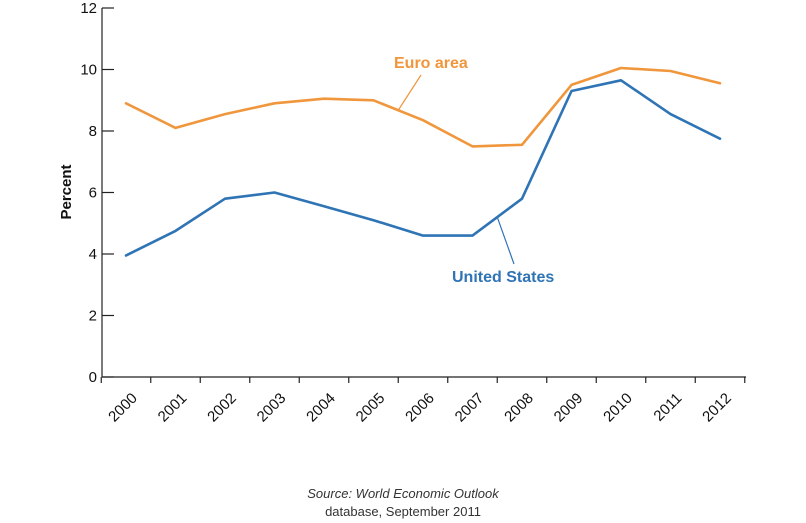 The width and height of the screenshot is (806, 523). I want to click on x-tick-label: 2001, so click(173, 408).